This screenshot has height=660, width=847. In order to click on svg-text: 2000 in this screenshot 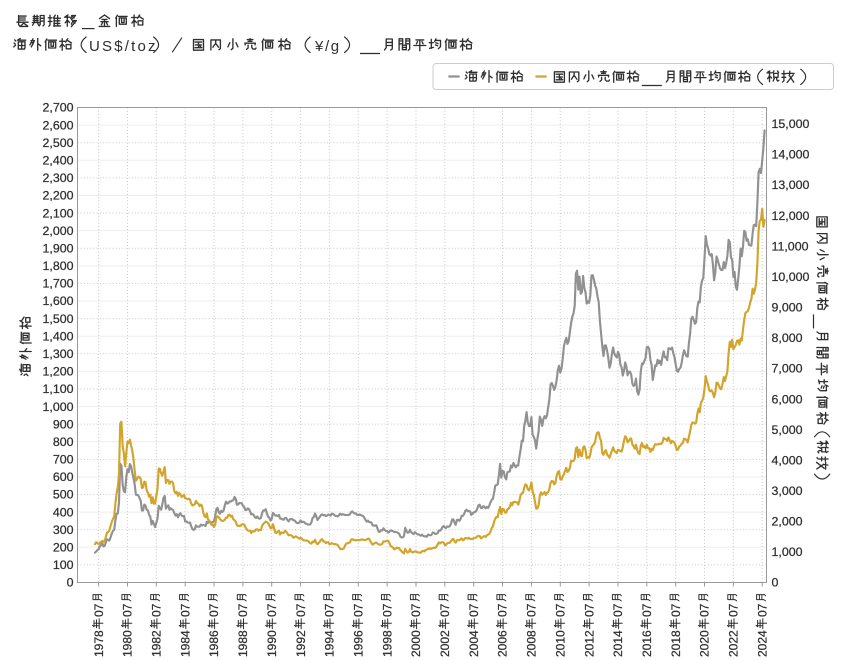, I will do `click(416, 643)`.